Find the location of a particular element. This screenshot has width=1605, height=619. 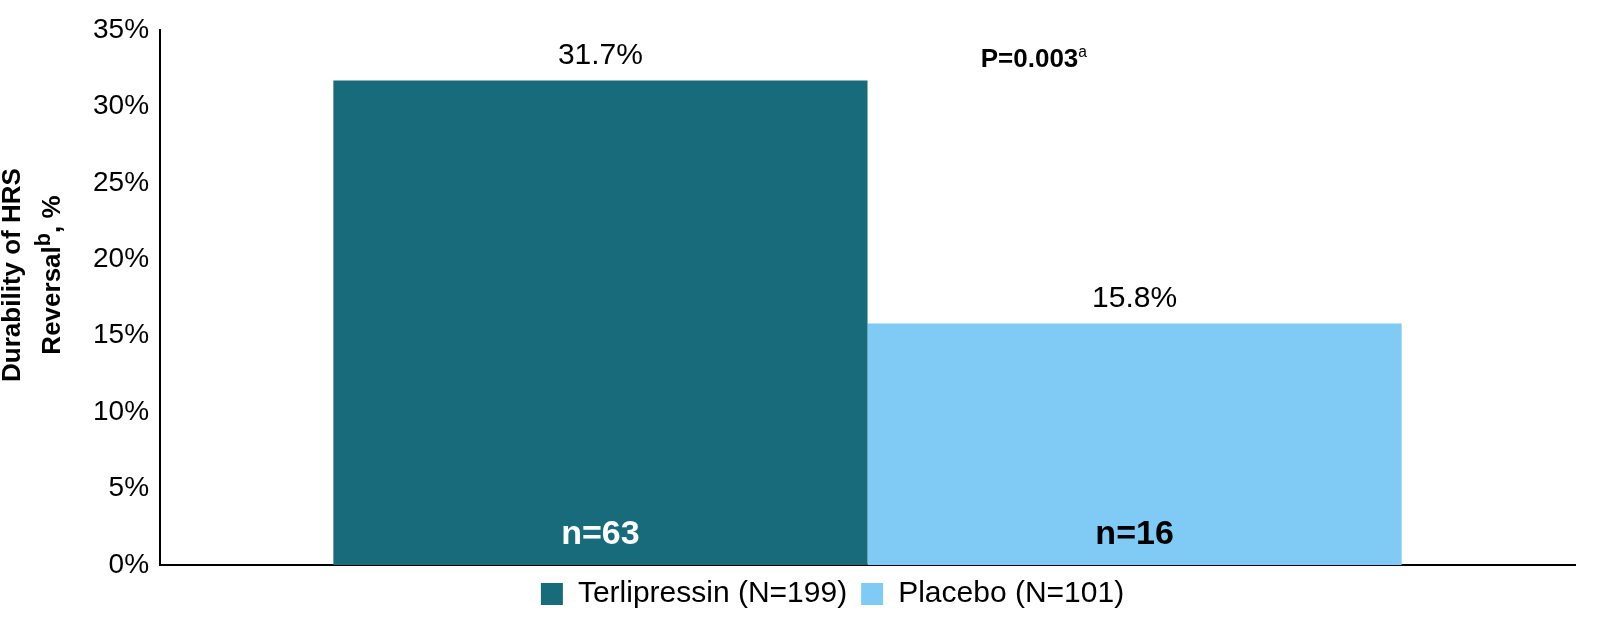

y-tick-label: 25% is located at coordinates (121, 181).